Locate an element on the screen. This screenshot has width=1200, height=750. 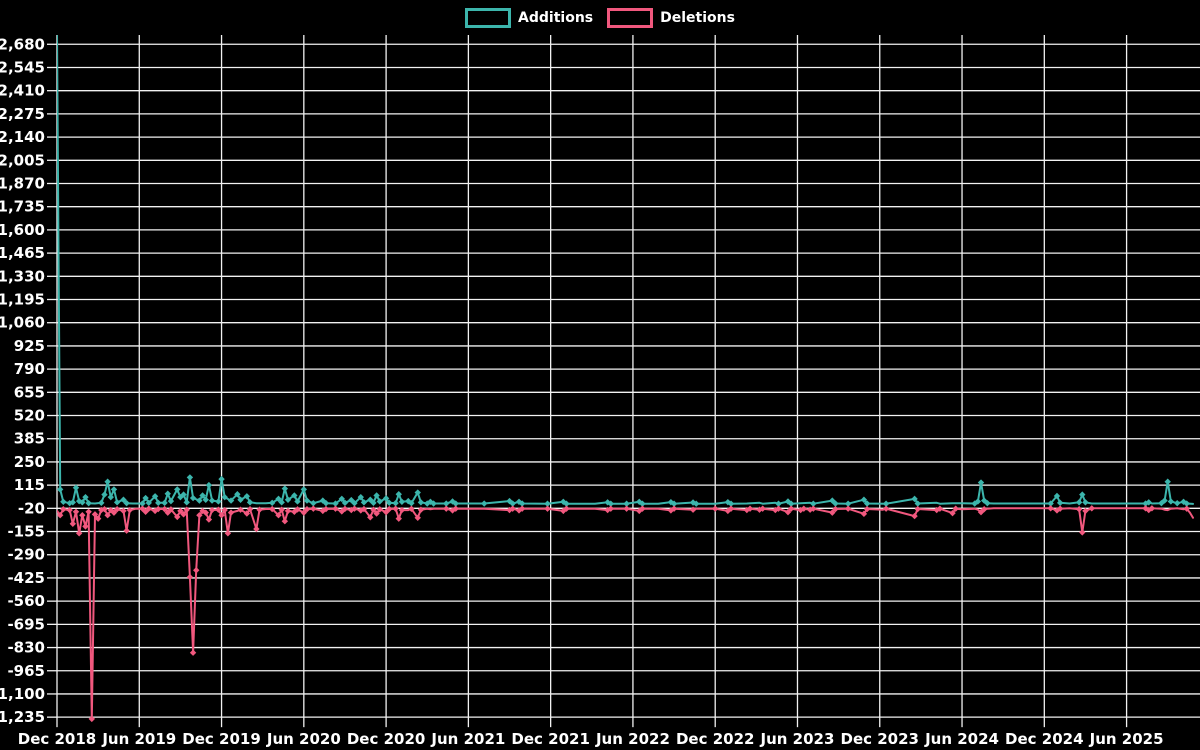
svg-text: -830 is located at coordinates (26, 648).